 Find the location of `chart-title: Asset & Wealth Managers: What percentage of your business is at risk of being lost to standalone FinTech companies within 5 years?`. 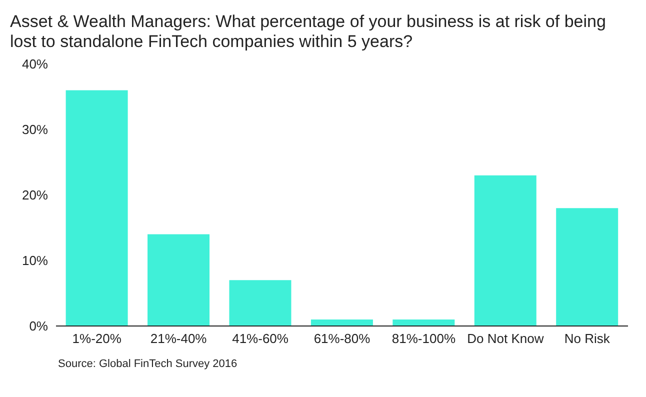

chart-title: Asset & Wealth Managers: What percentage of your business is at risk of being lost to standalone FinTech companies within 5 years? is located at coordinates (308, 31).